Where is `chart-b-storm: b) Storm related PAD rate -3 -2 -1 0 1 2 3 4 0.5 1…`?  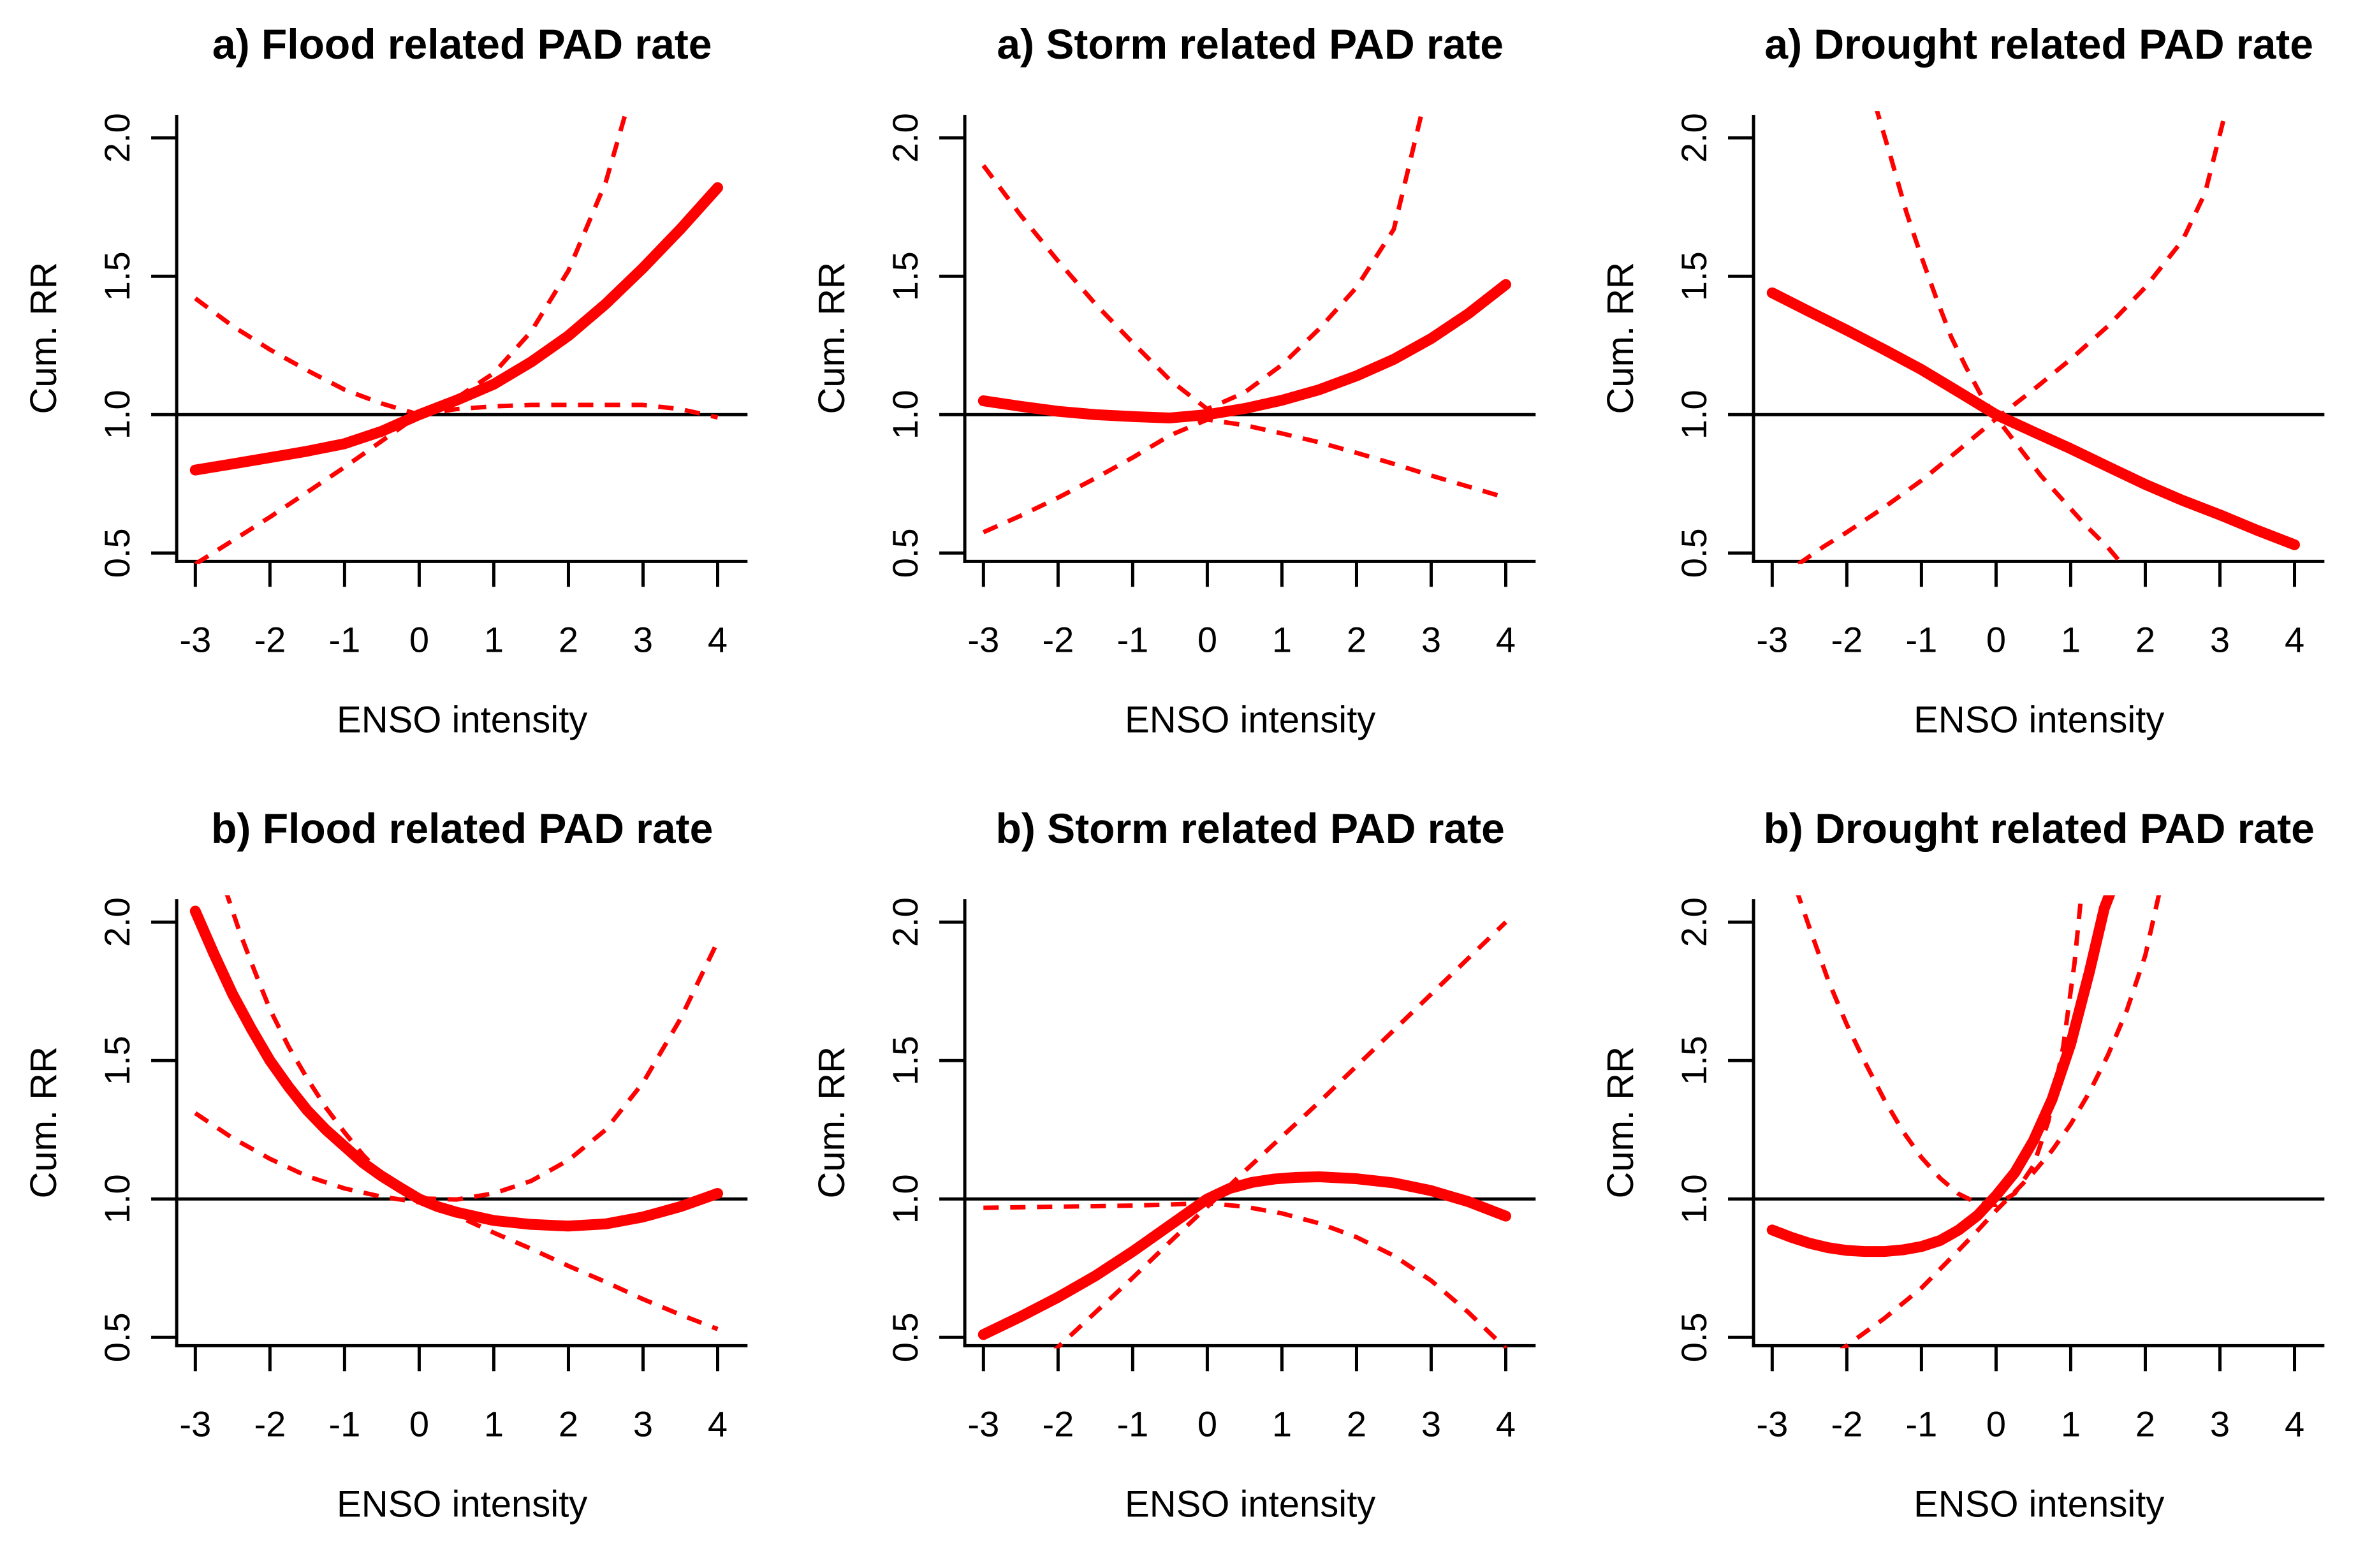 chart-b-storm: b) Storm related PAD rate -3 -2 -1 0 1 2 3 4 0.5 1… is located at coordinates (1173, 1165).